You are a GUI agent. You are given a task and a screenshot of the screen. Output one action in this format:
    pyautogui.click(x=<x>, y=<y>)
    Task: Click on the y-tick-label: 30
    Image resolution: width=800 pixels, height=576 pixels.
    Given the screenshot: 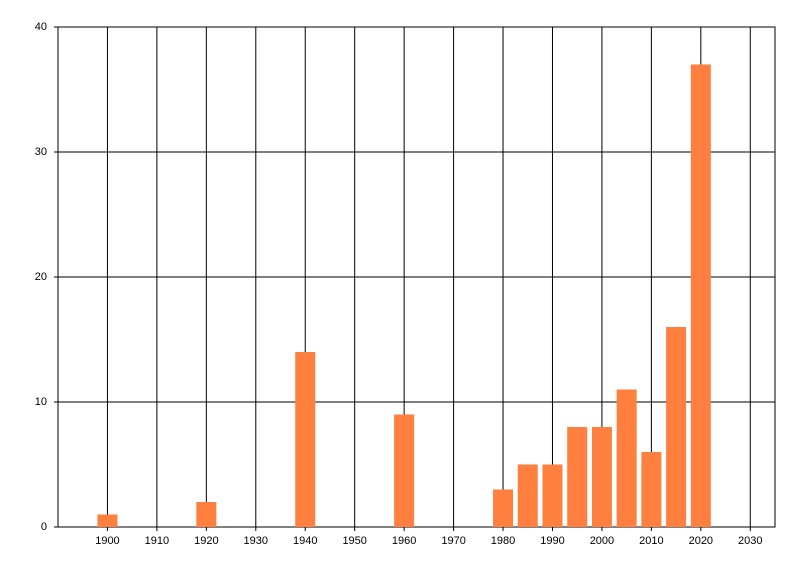 What is the action you would take?
    pyautogui.click(x=41, y=152)
    